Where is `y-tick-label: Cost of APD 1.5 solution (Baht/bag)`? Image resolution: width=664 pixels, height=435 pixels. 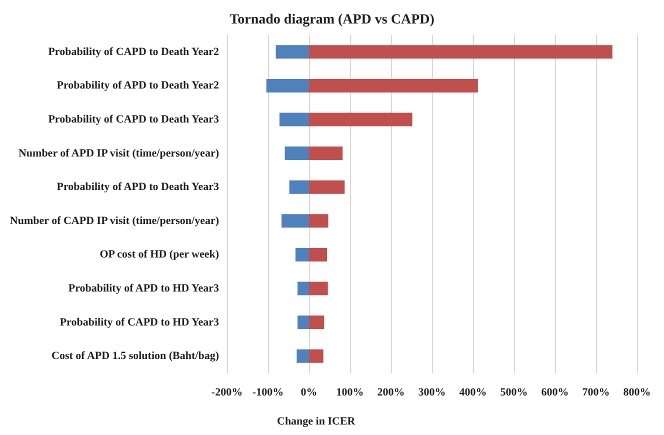 y-tick-label: Cost of APD 1.5 solution (Baht/bag) is located at coordinates (136, 356).